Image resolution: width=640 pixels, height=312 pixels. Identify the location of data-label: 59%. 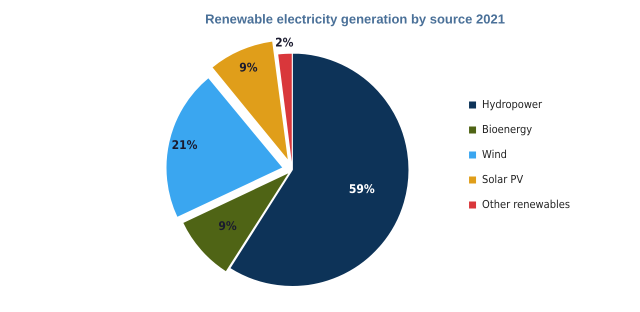
(361, 189).